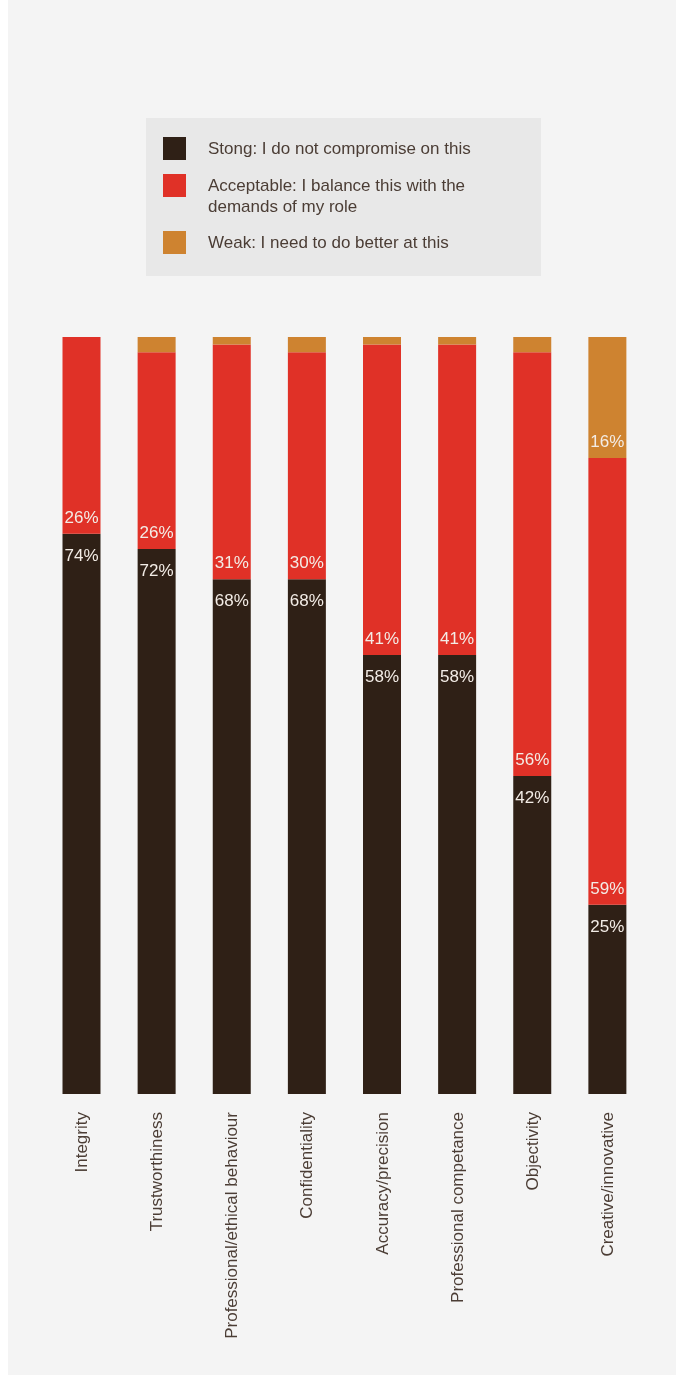 The image size is (676, 1383). What do you see at coordinates (532, 797) in the screenshot?
I see `data-label: 42%` at bounding box center [532, 797].